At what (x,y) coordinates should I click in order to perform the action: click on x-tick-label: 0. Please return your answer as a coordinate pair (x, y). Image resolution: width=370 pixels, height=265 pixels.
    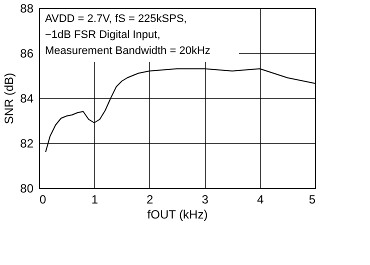
    Looking at the image, I should click on (43, 199).